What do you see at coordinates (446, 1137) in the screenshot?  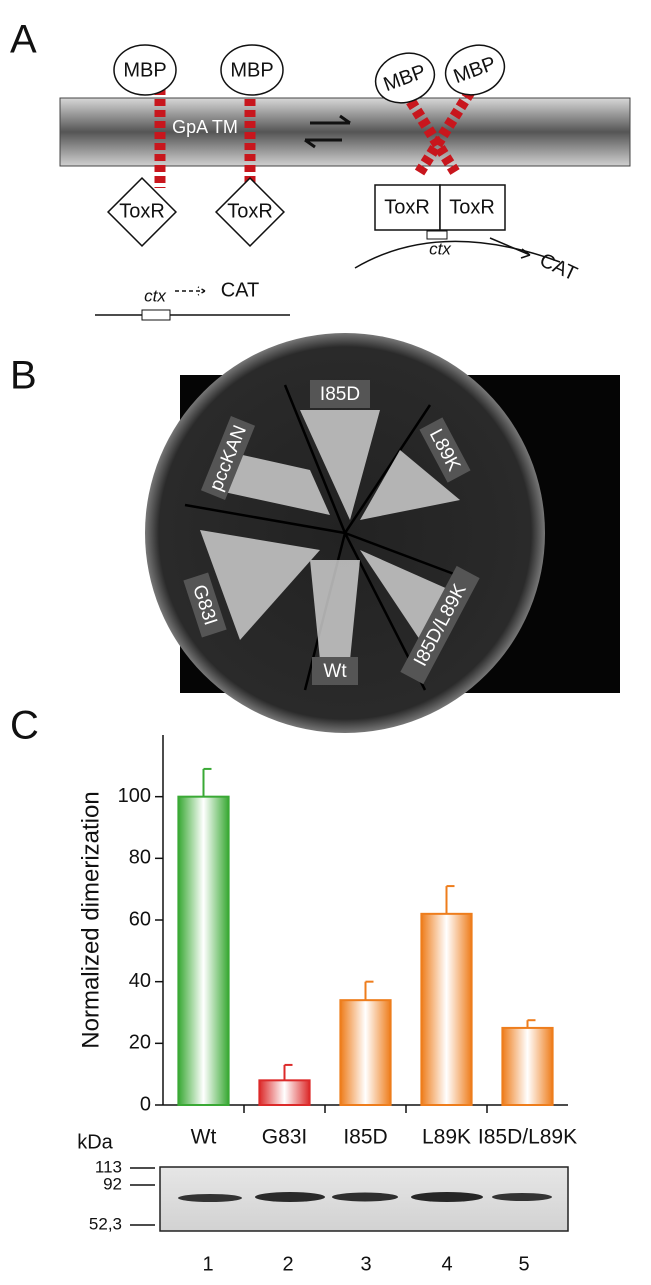 I see `x-tick-label: L89K` at bounding box center [446, 1137].